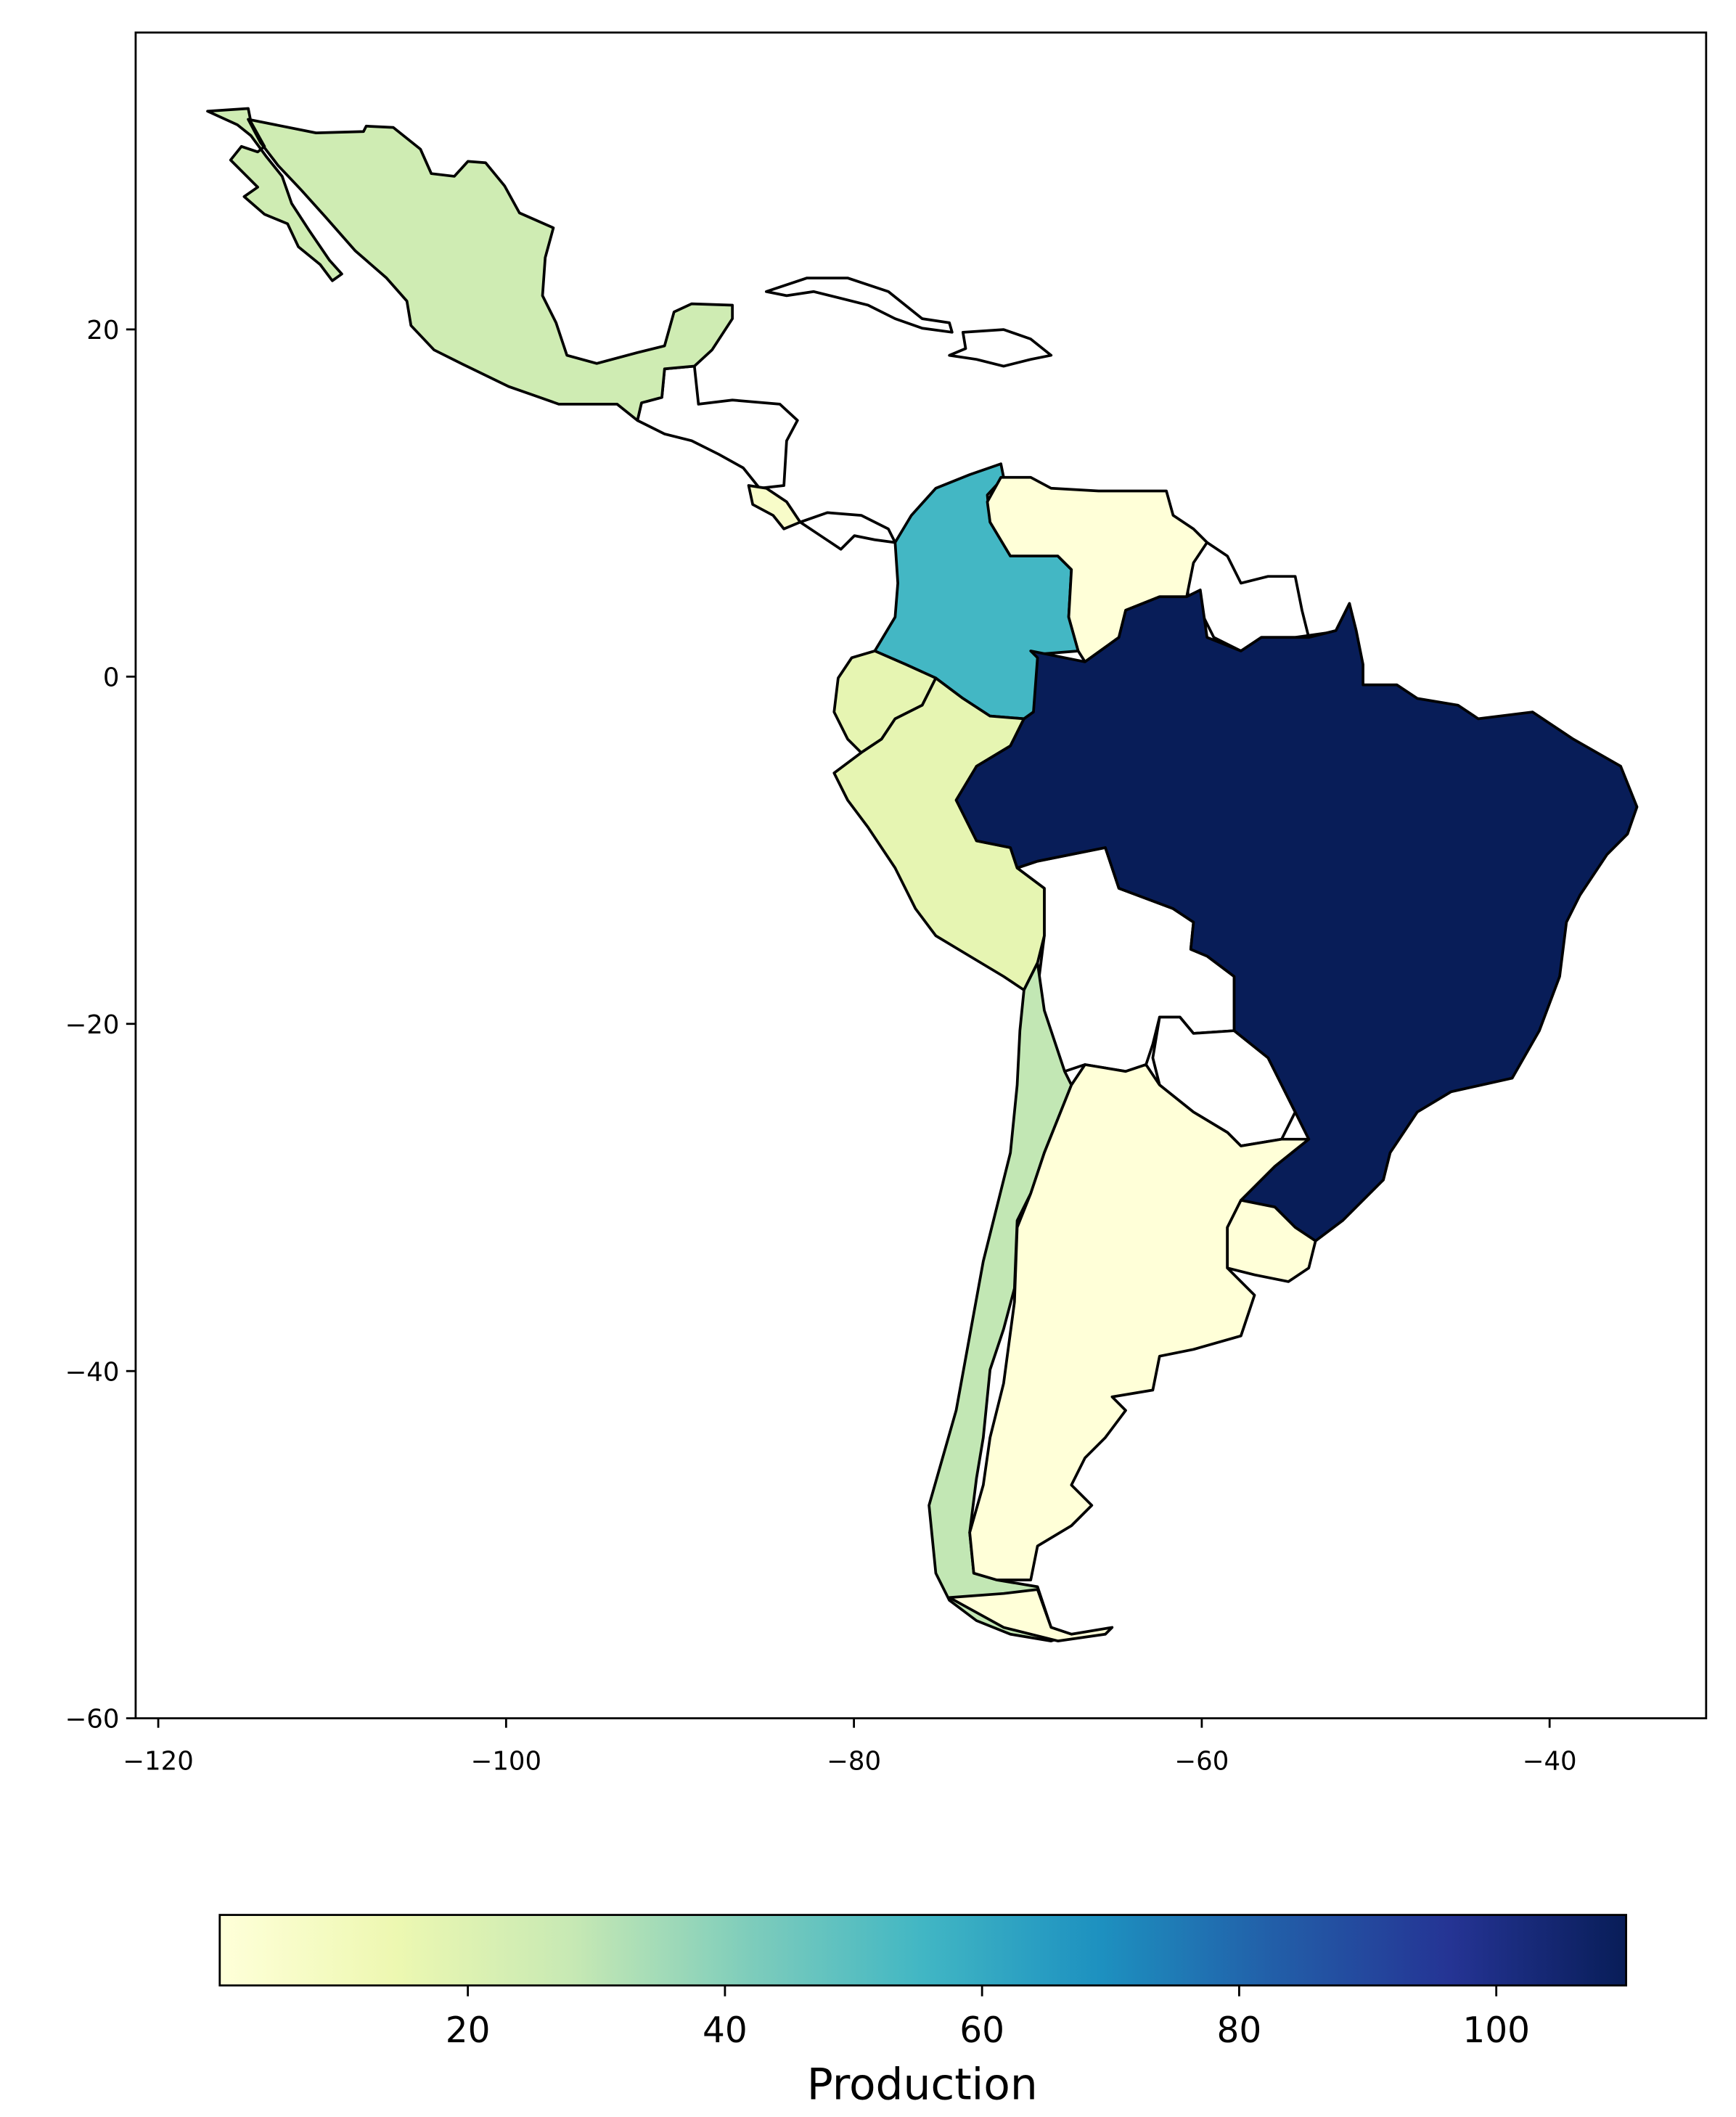 The image size is (1736, 2117). I want to click on x-tick-label: −80, so click(854, 1762).